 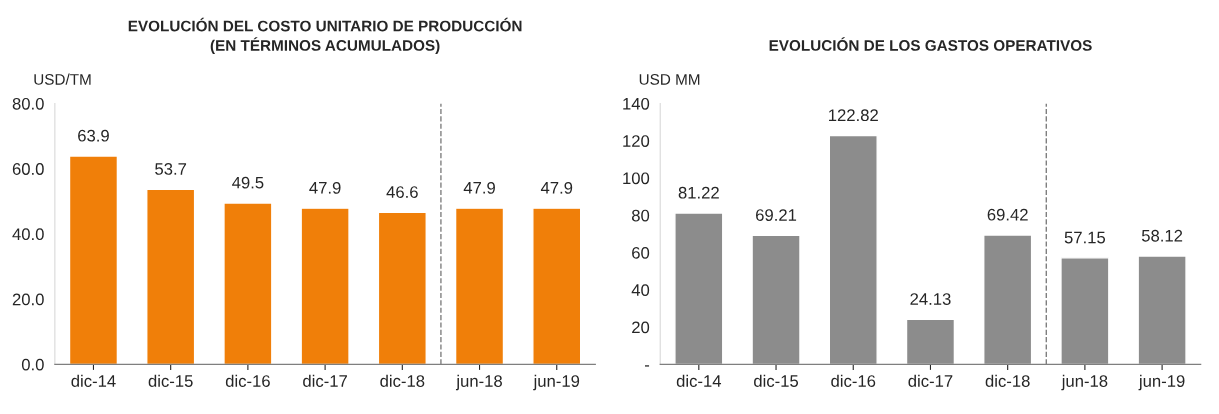 What do you see at coordinates (698, 192) in the screenshot?
I see `data-label: 81.22` at bounding box center [698, 192].